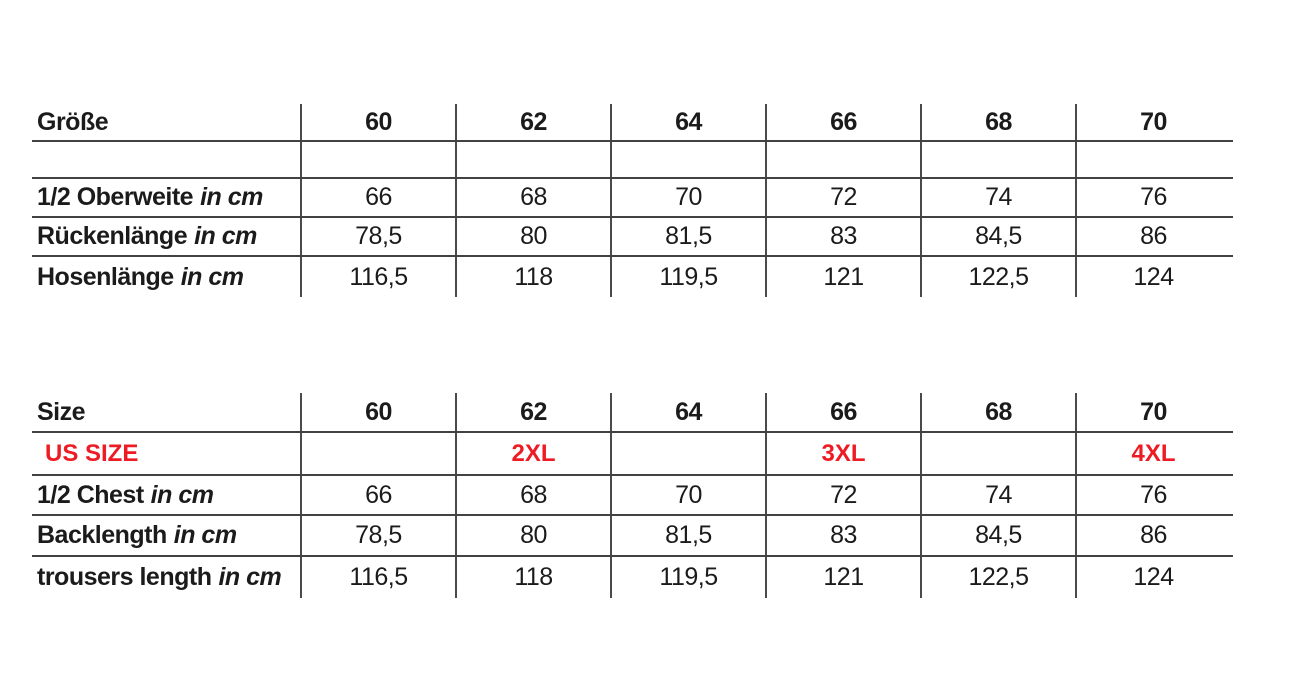  I want to click on row-label-rueckenlaenge: Rückenlänge in cm, so click(167, 236).